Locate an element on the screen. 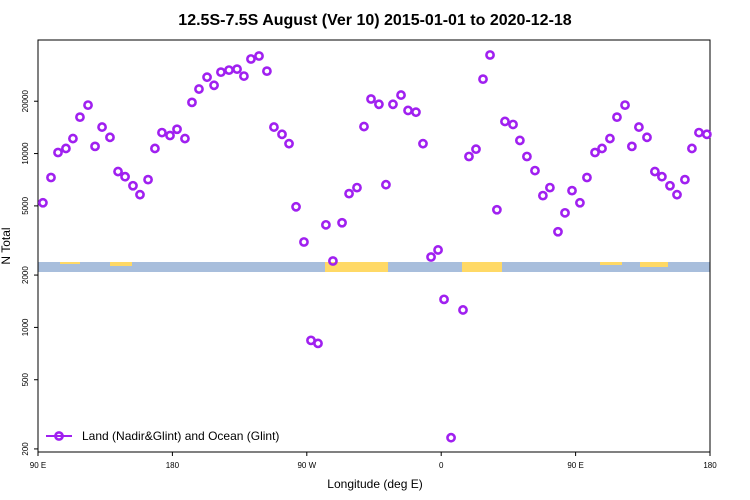 The height and width of the screenshot is (500, 750). x-tick-label: 90 W is located at coordinates (306, 465).